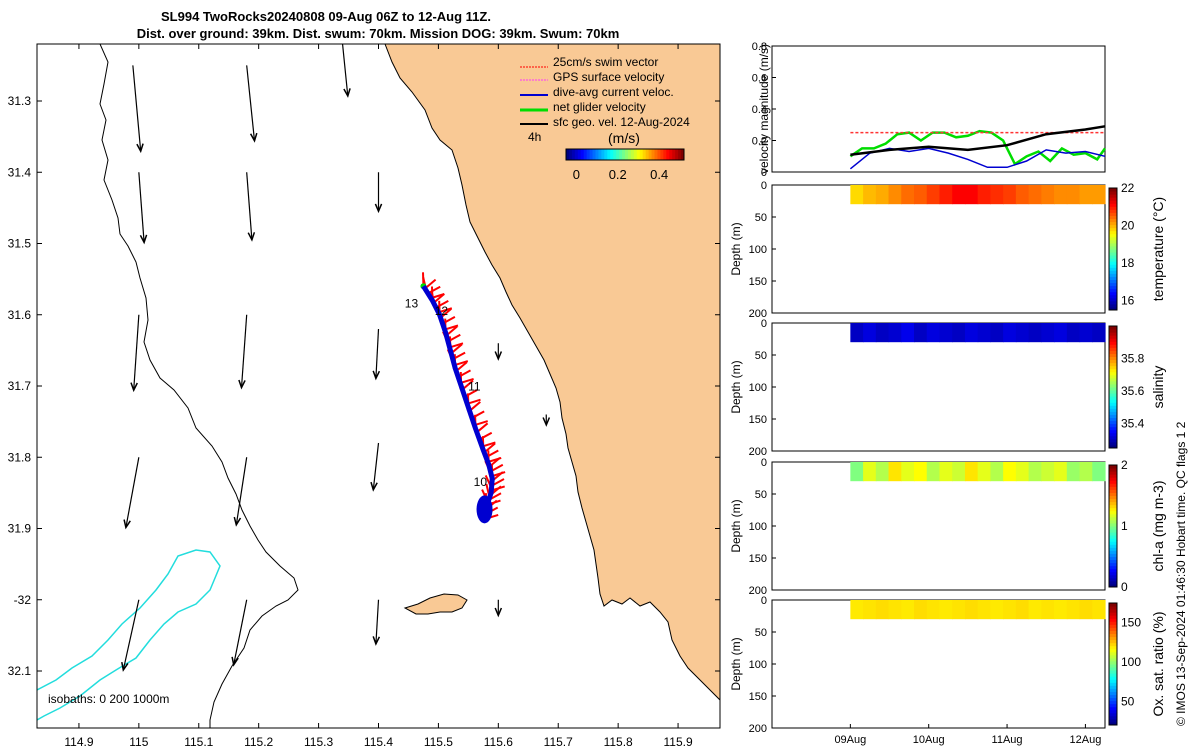 The height and width of the screenshot is (750, 1200). What do you see at coordinates (764, 173) in the screenshot?
I see `velocity-ytick-label: 0` at bounding box center [764, 173].